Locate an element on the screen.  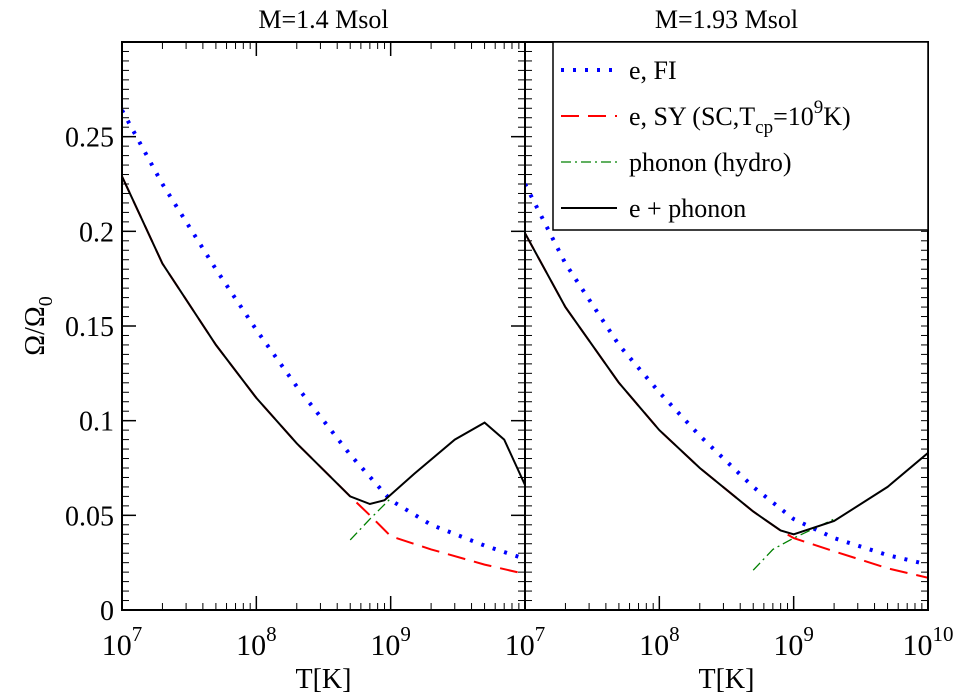
legend-label: e + phonon is located at coordinates (687, 208).